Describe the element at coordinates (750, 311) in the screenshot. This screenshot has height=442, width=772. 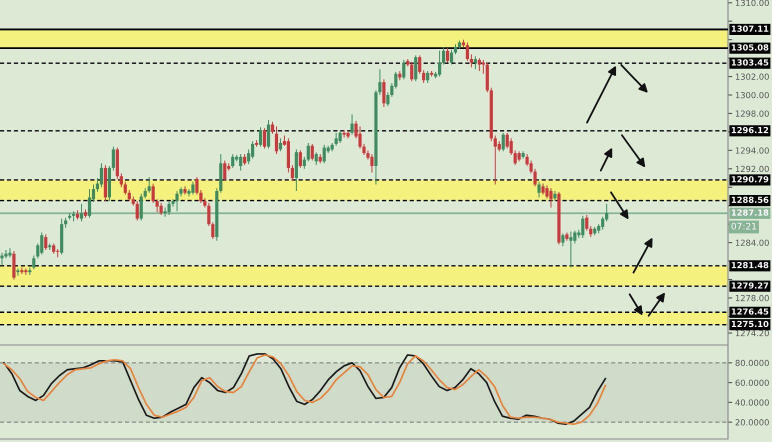
I see `ref-line-label: 1276.45` at that location.